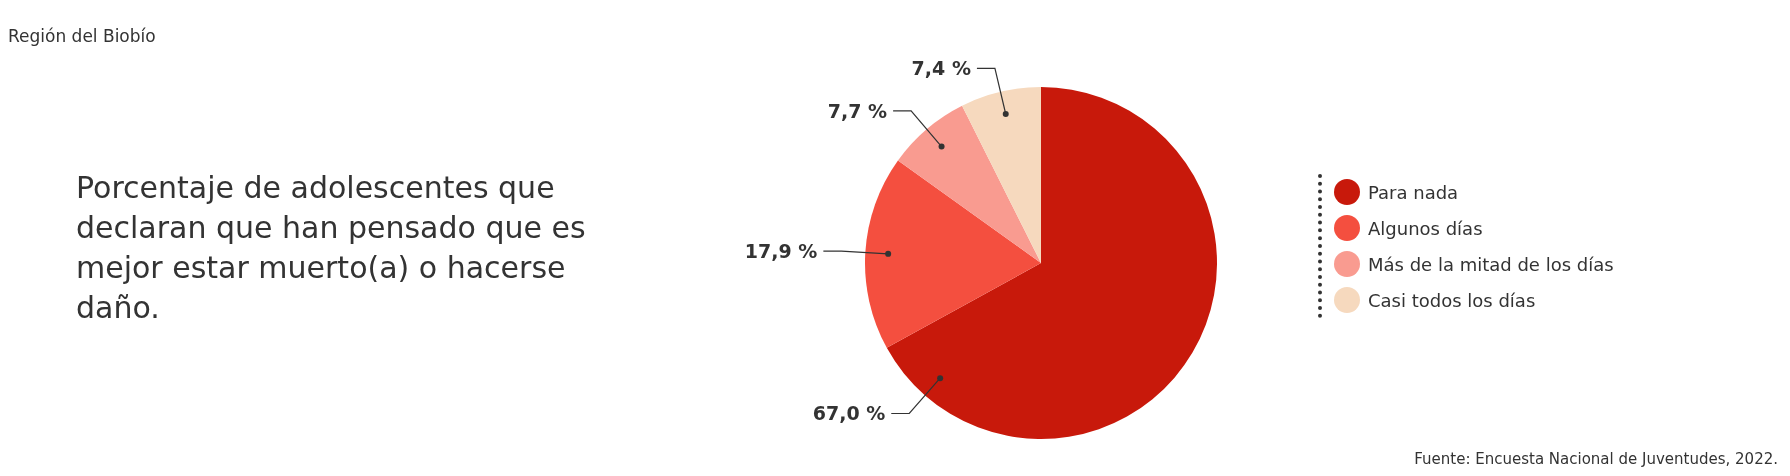 This screenshot has height=476, width=1790. Describe the element at coordinates (1596, 459) in the screenshot. I see `source-note: Fuente: Encuesta Nacional de Juventudes, 2022.` at that location.